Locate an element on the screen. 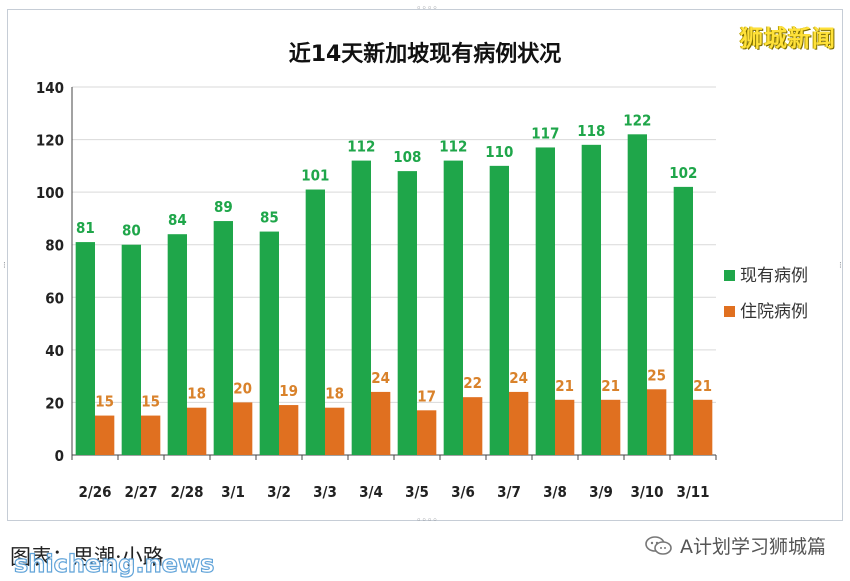  resize-handle-top: ◦◦◦◦ is located at coordinates (427, 9).